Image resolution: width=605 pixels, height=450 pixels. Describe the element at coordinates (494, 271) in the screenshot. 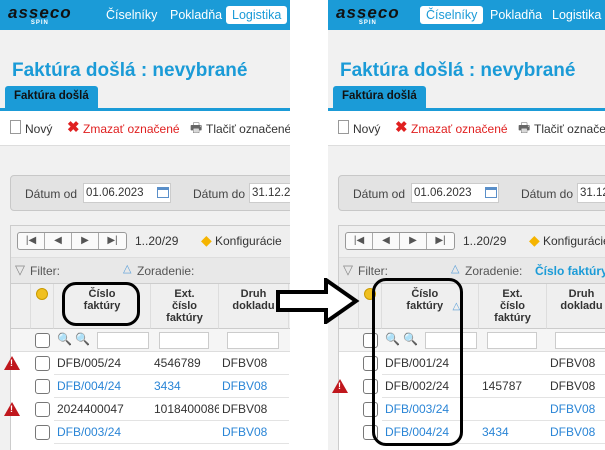

I see `sort-label: Zoradenie:` at that location.